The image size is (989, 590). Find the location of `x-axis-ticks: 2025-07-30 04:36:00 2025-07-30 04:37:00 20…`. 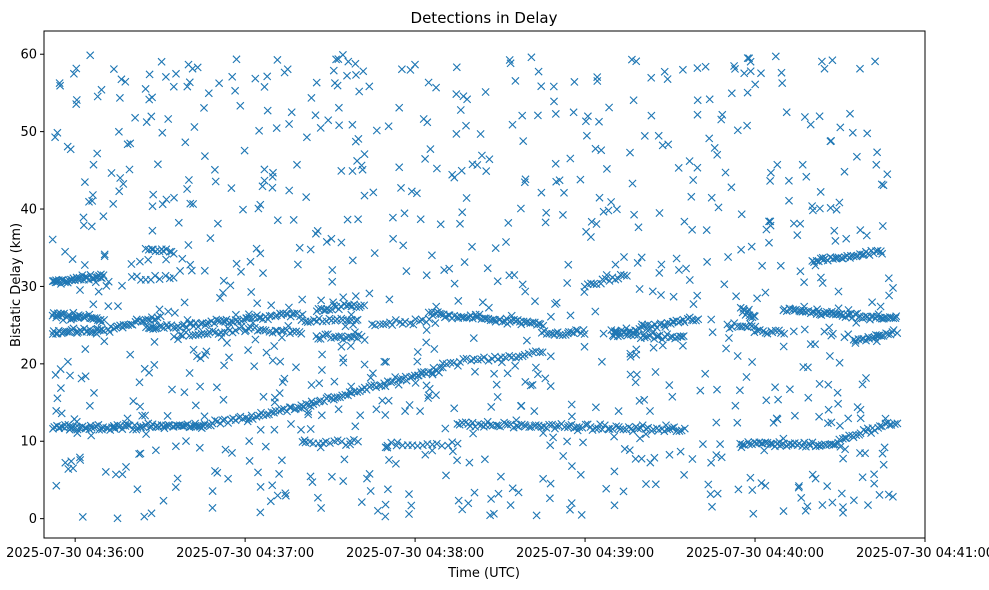

x-axis-ticks: 2025-07-30 04:36:00 2025-07-30 04:37:00 20… is located at coordinates (497, 549).